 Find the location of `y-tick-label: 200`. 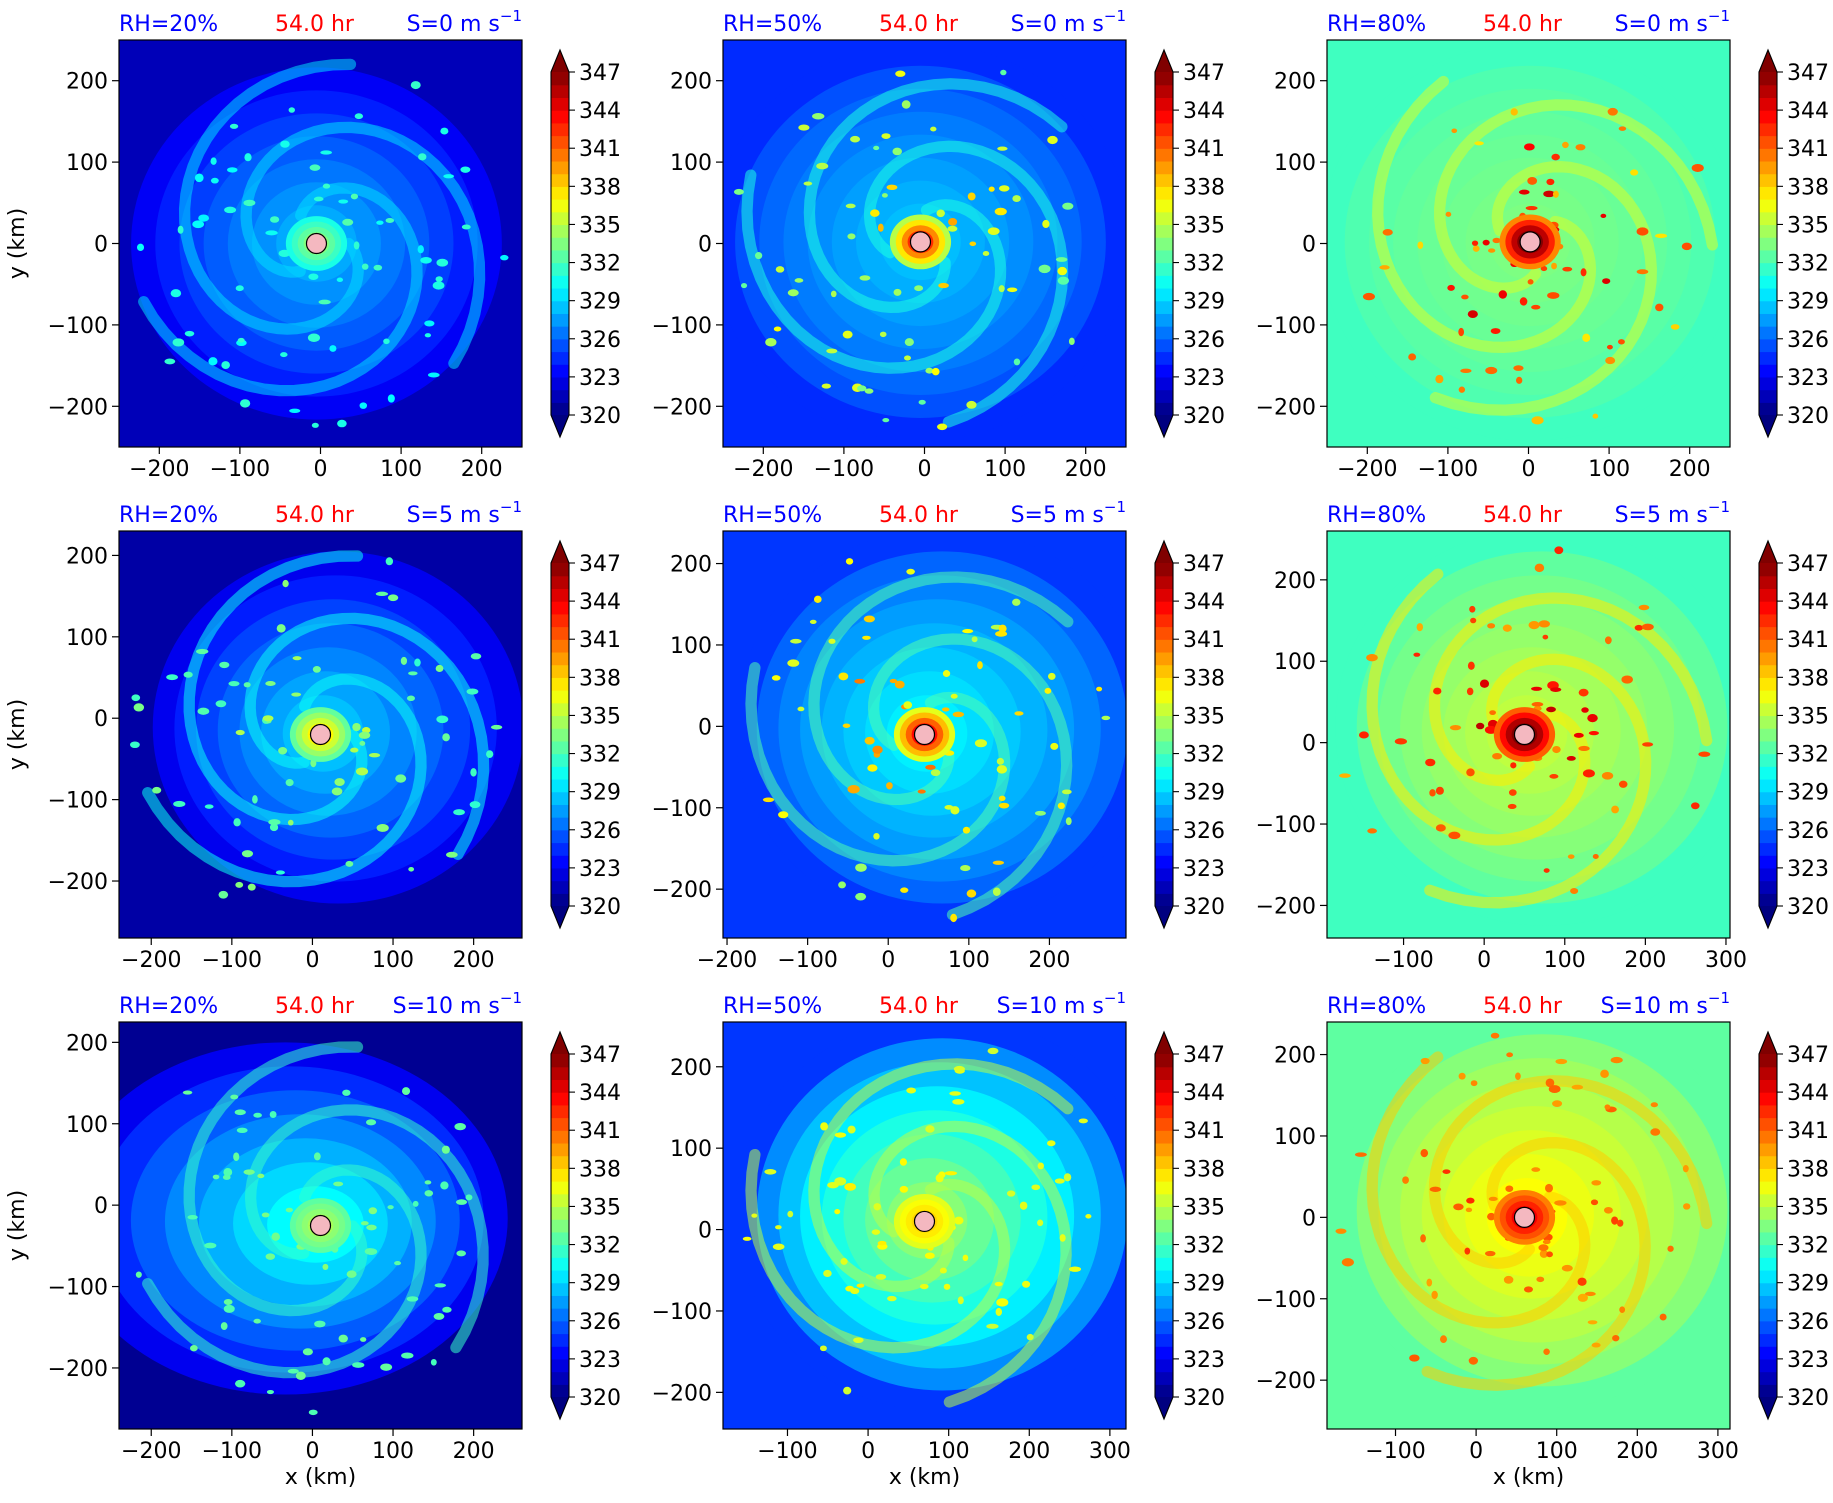

y-tick-label: 200 is located at coordinates (1295, 82).